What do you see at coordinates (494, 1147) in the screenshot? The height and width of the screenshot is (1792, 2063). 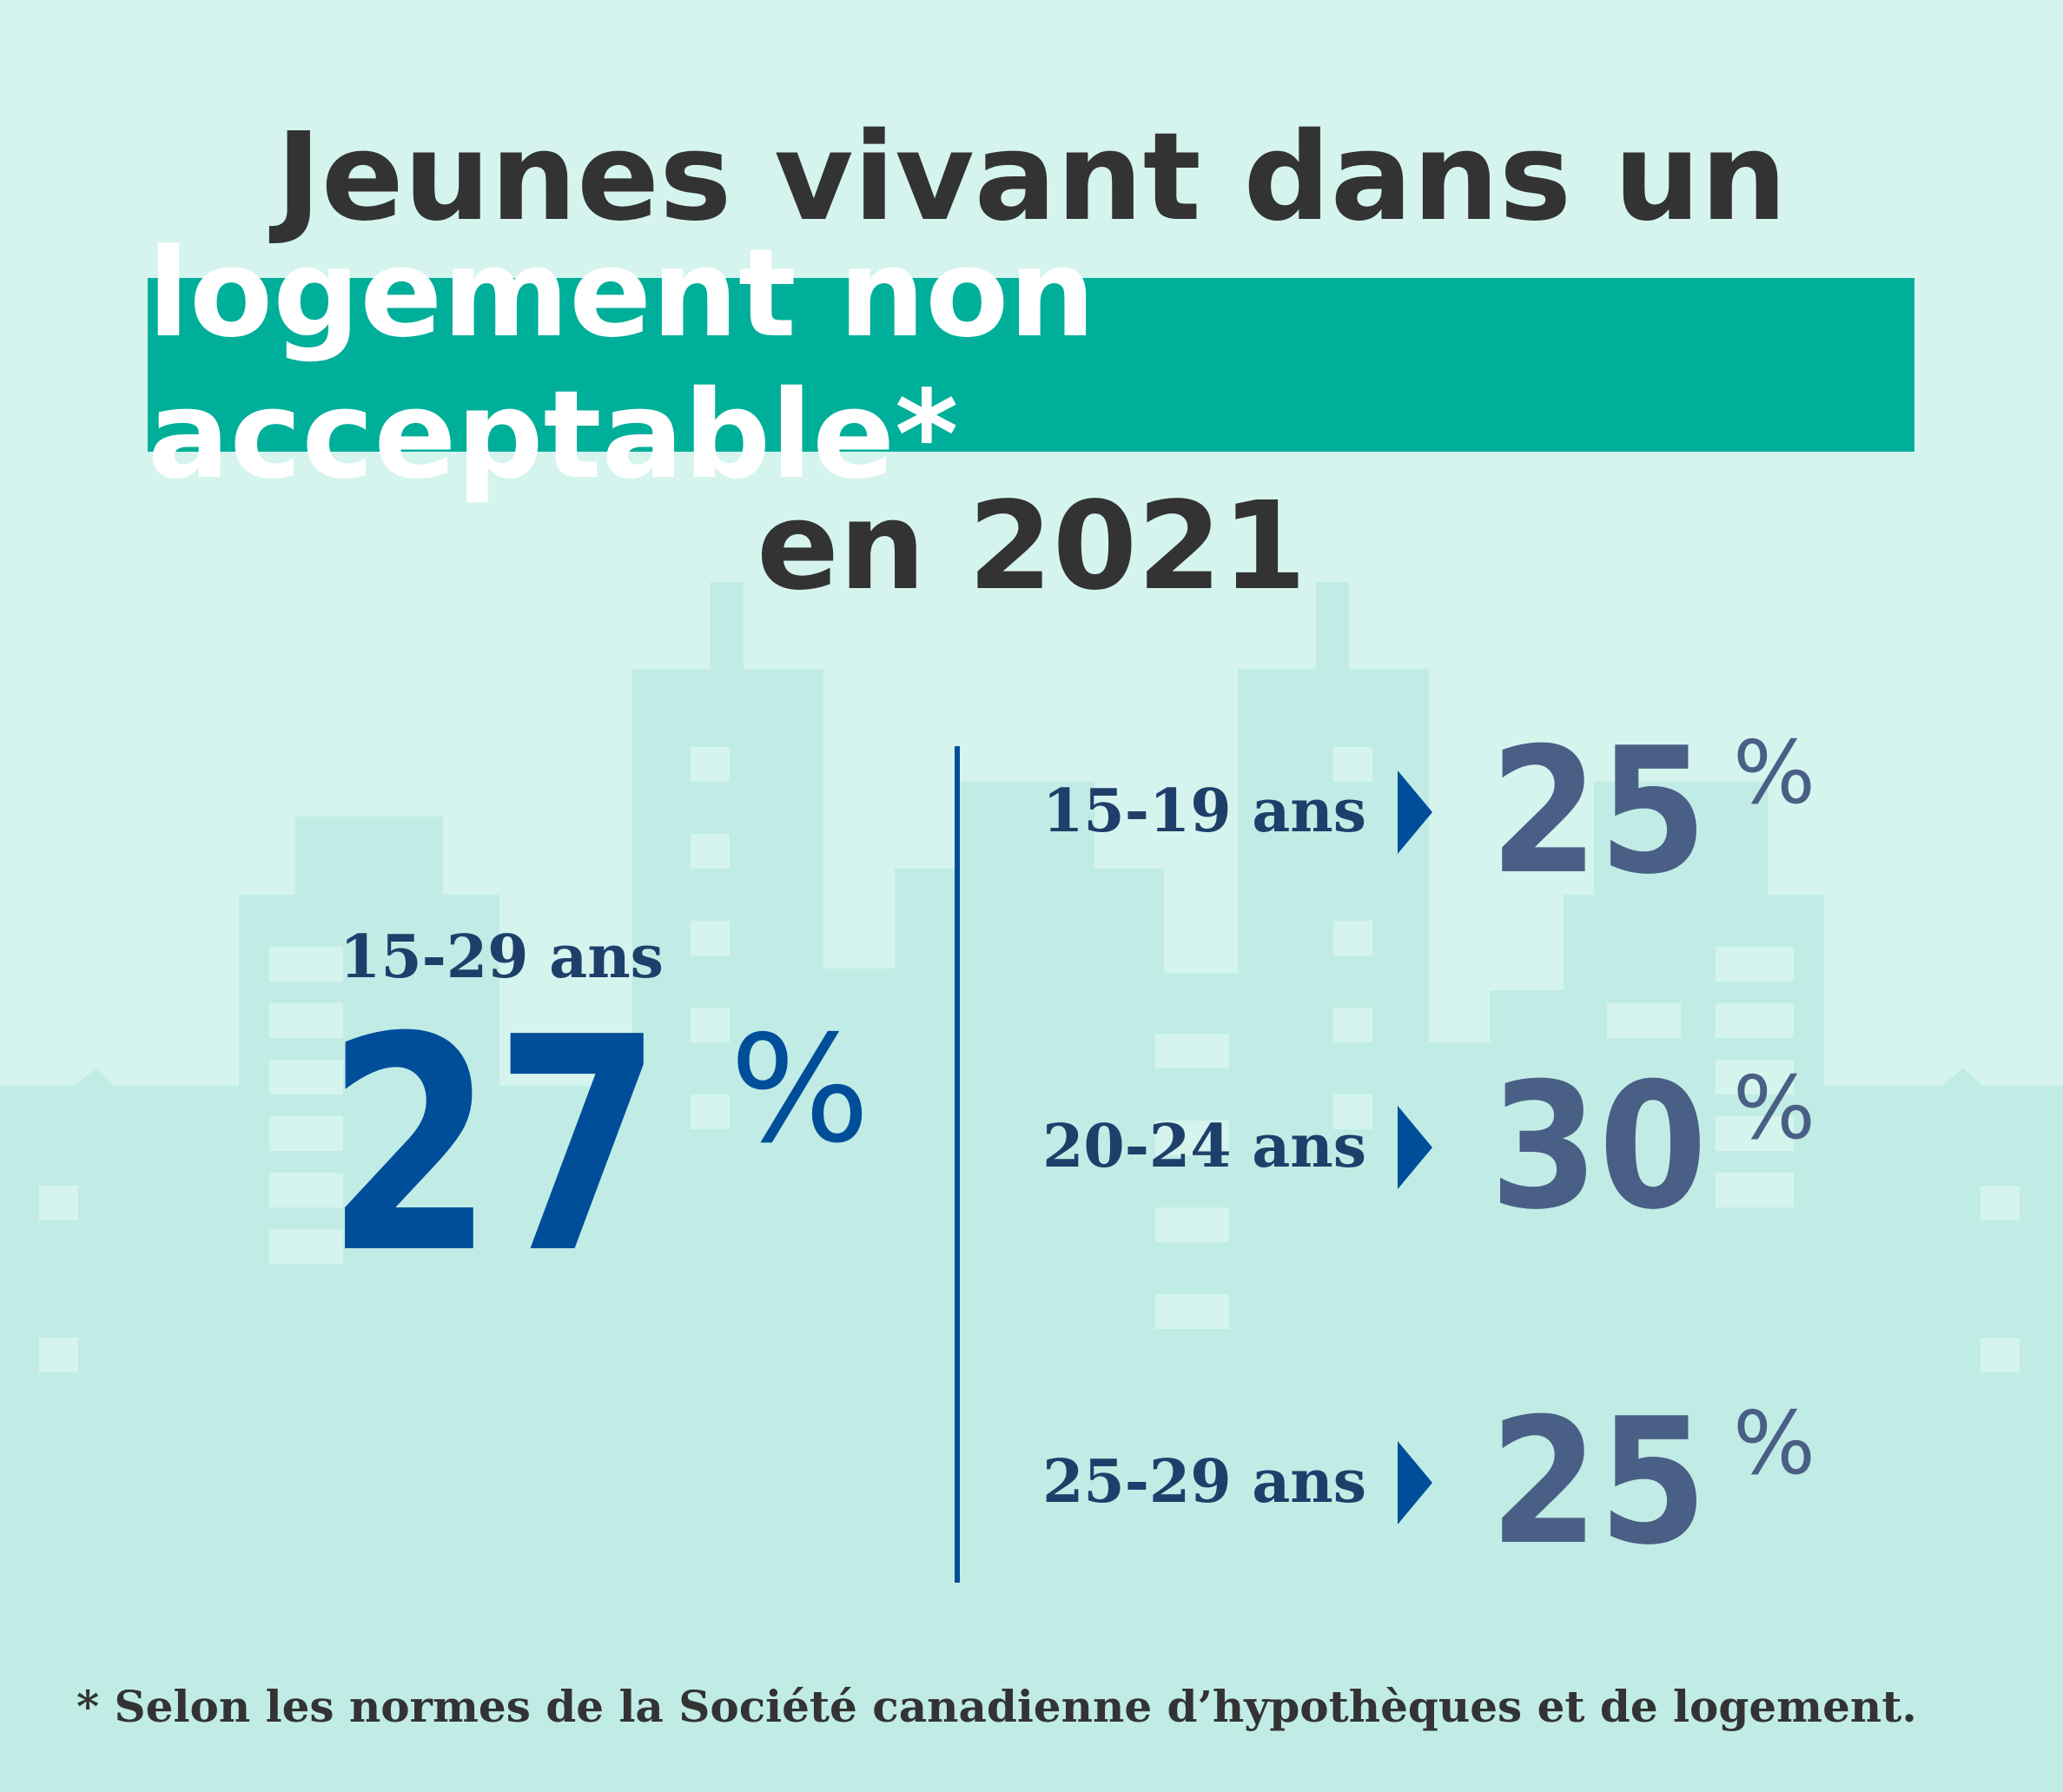 I see `total-value: 27` at bounding box center [494, 1147].